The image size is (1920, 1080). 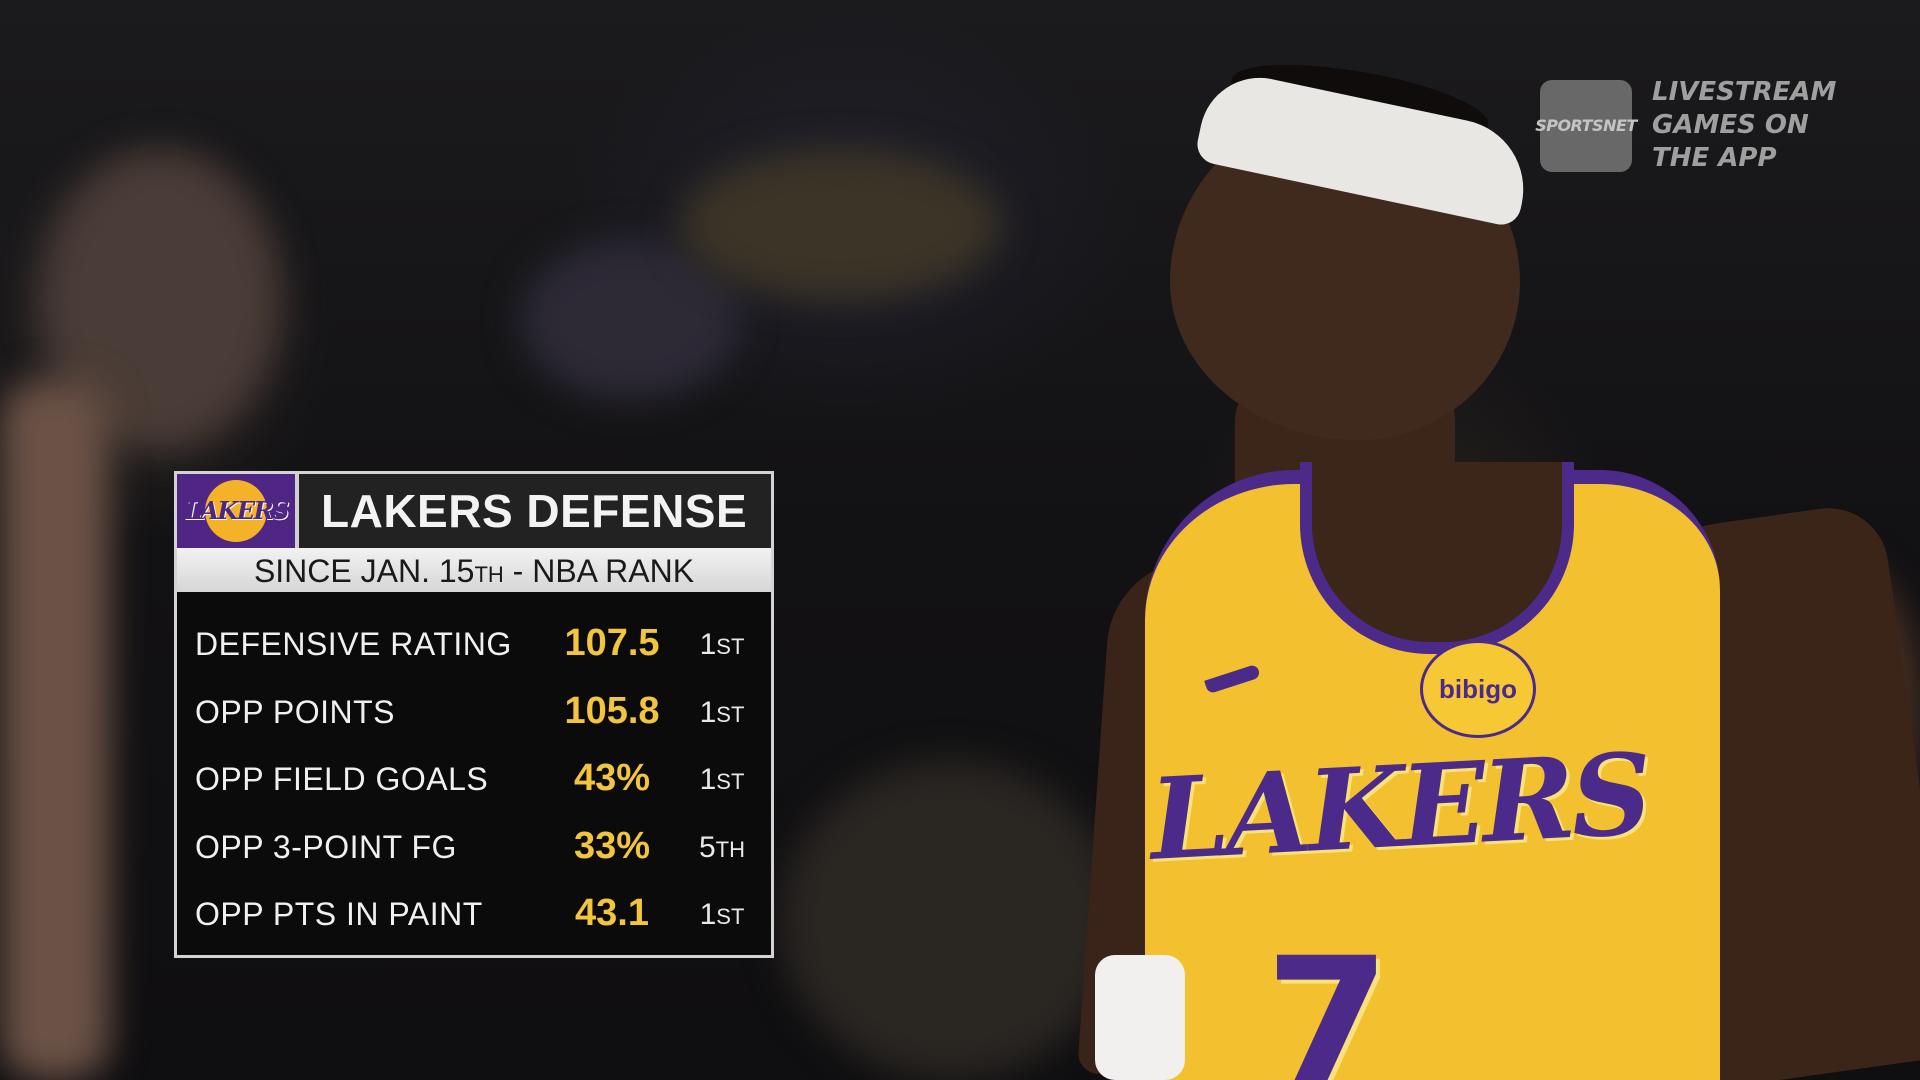 What do you see at coordinates (534, 511) in the screenshot?
I see `stat-graphic-title: LAKERS DEFENSE` at bounding box center [534, 511].